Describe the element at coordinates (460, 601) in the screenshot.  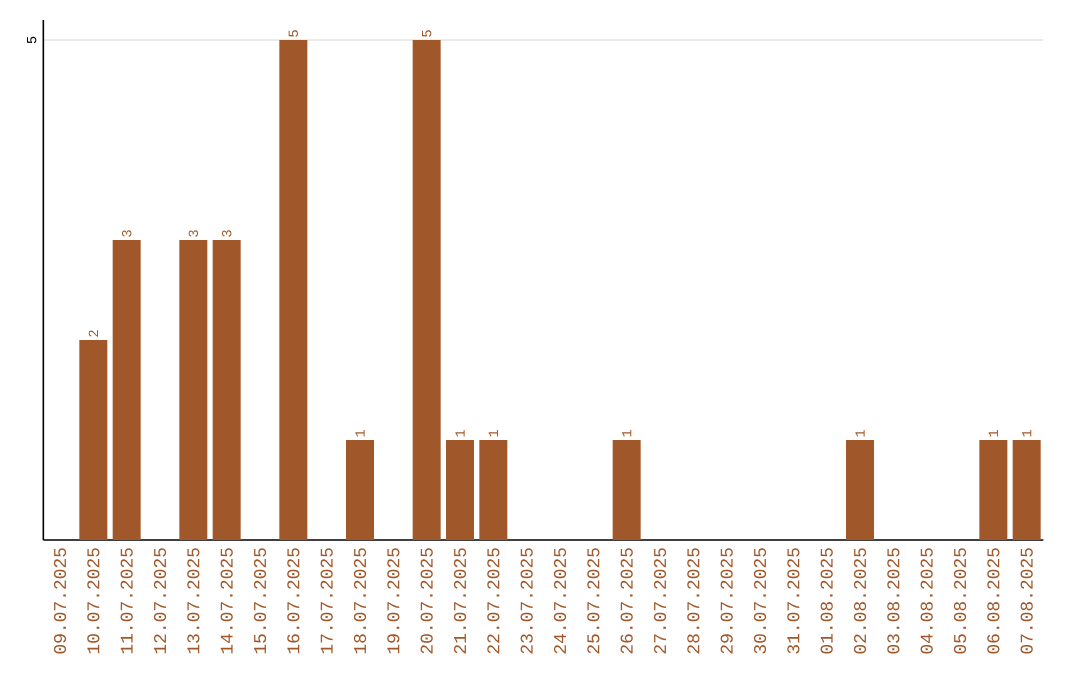
I see `x-tick-label: 21.07.2025` at that location.